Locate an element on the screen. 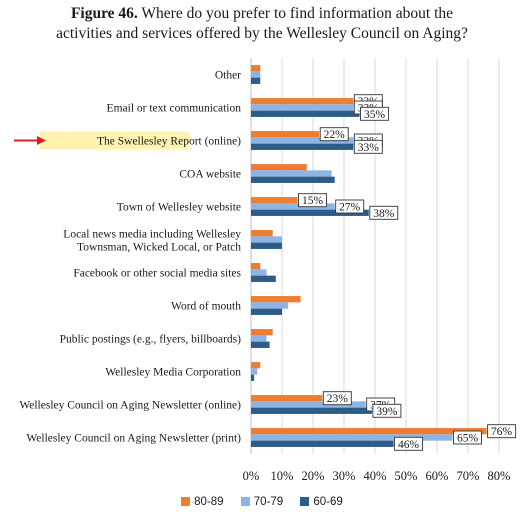  x-tick-label: 30% is located at coordinates (344, 476).